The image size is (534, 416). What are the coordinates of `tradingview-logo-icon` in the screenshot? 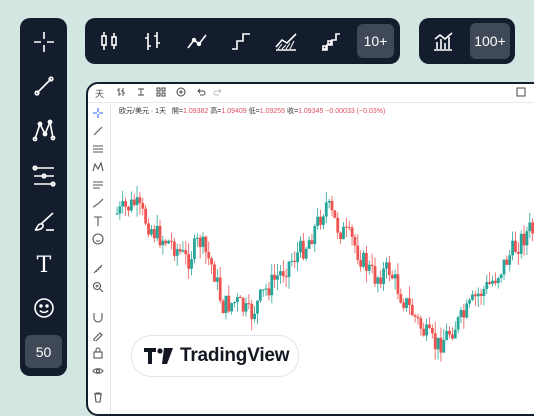 It's located at (158, 356).